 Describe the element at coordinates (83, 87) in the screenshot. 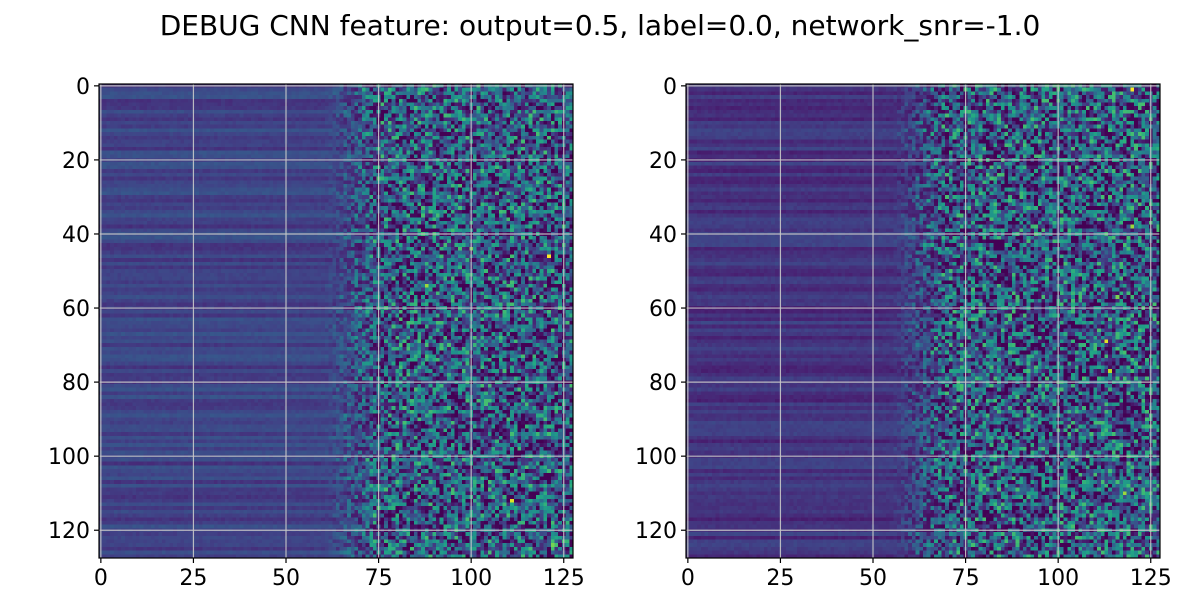

I see `y-tick-label-left-0: 0` at that location.